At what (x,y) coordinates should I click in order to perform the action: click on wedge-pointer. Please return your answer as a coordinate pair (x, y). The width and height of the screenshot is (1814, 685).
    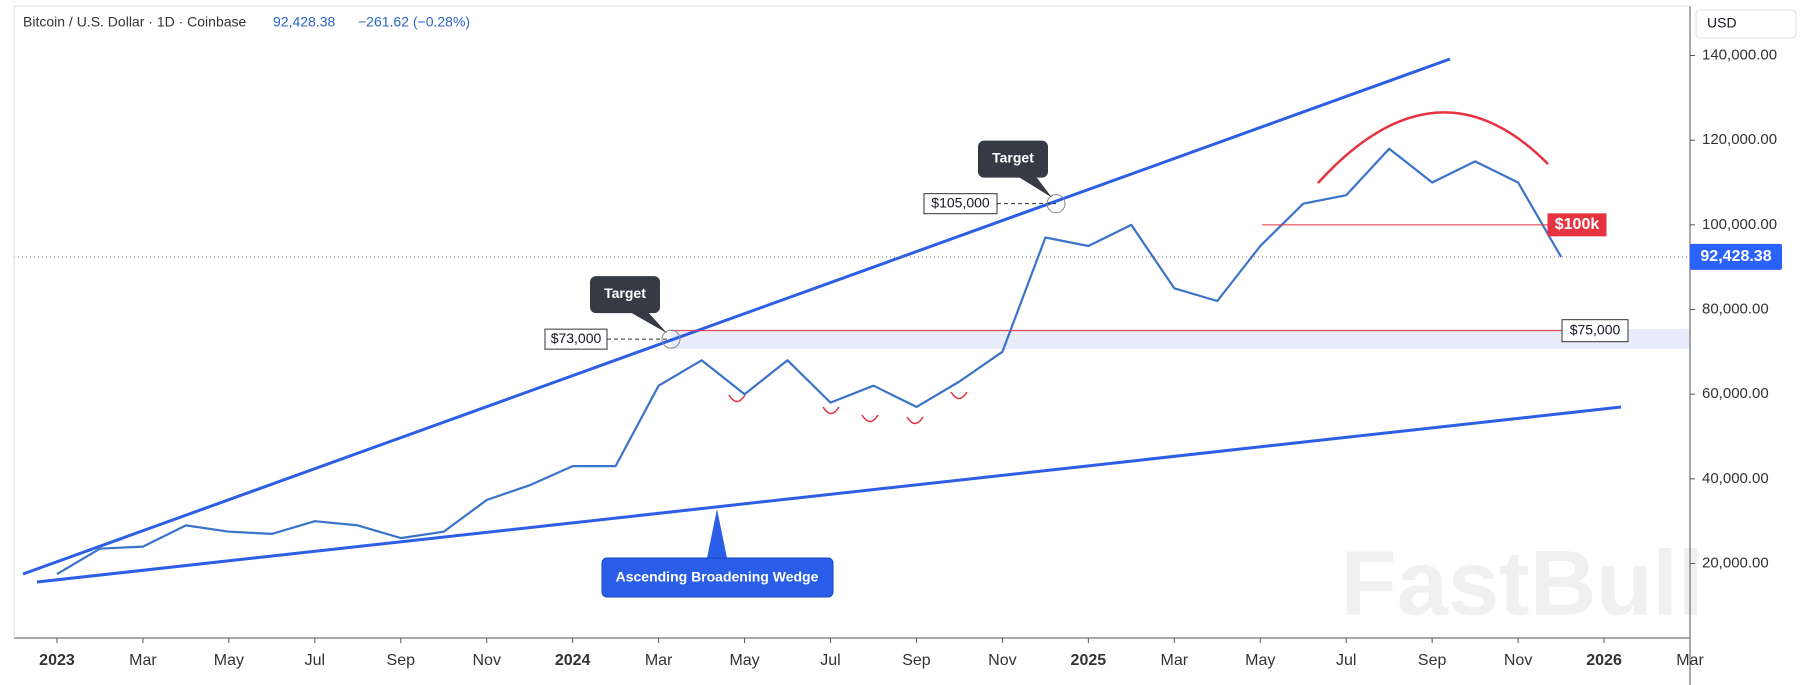
    Looking at the image, I should click on (717, 533).